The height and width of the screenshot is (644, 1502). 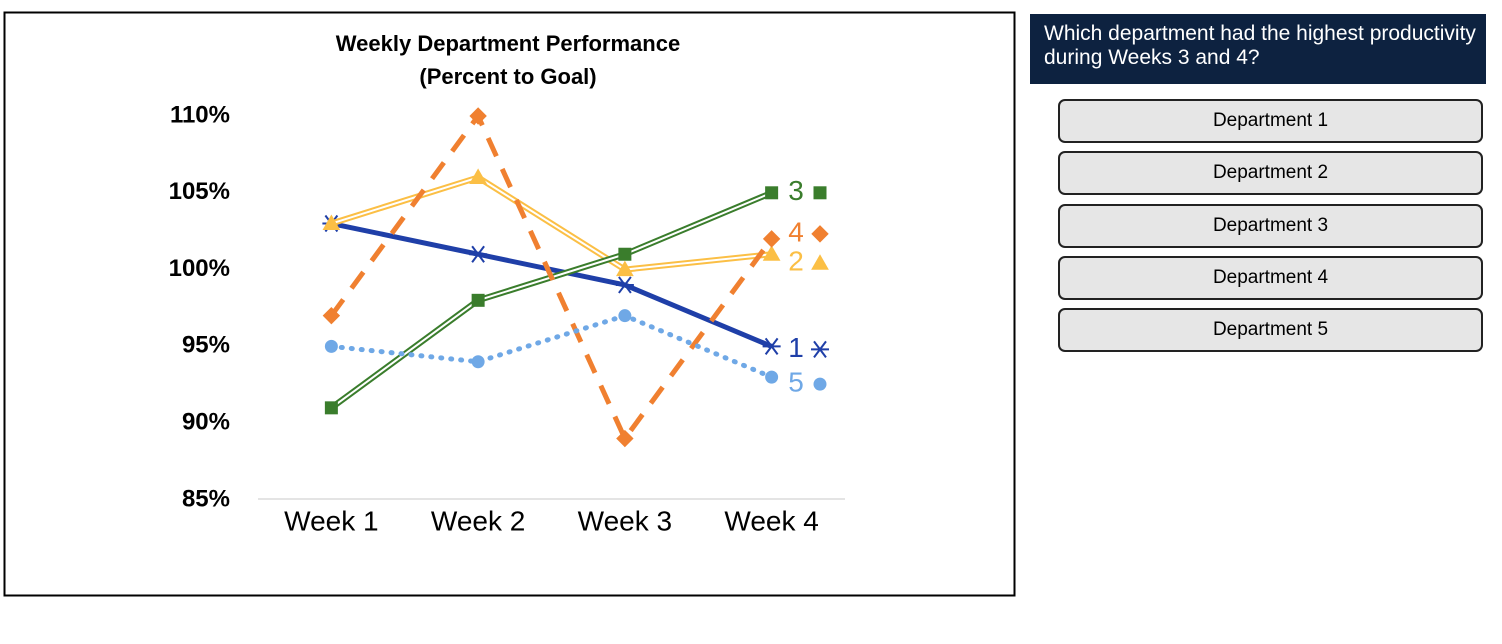 What do you see at coordinates (771, 520) in the screenshot?
I see `x-tick-label: Week 4` at bounding box center [771, 520].